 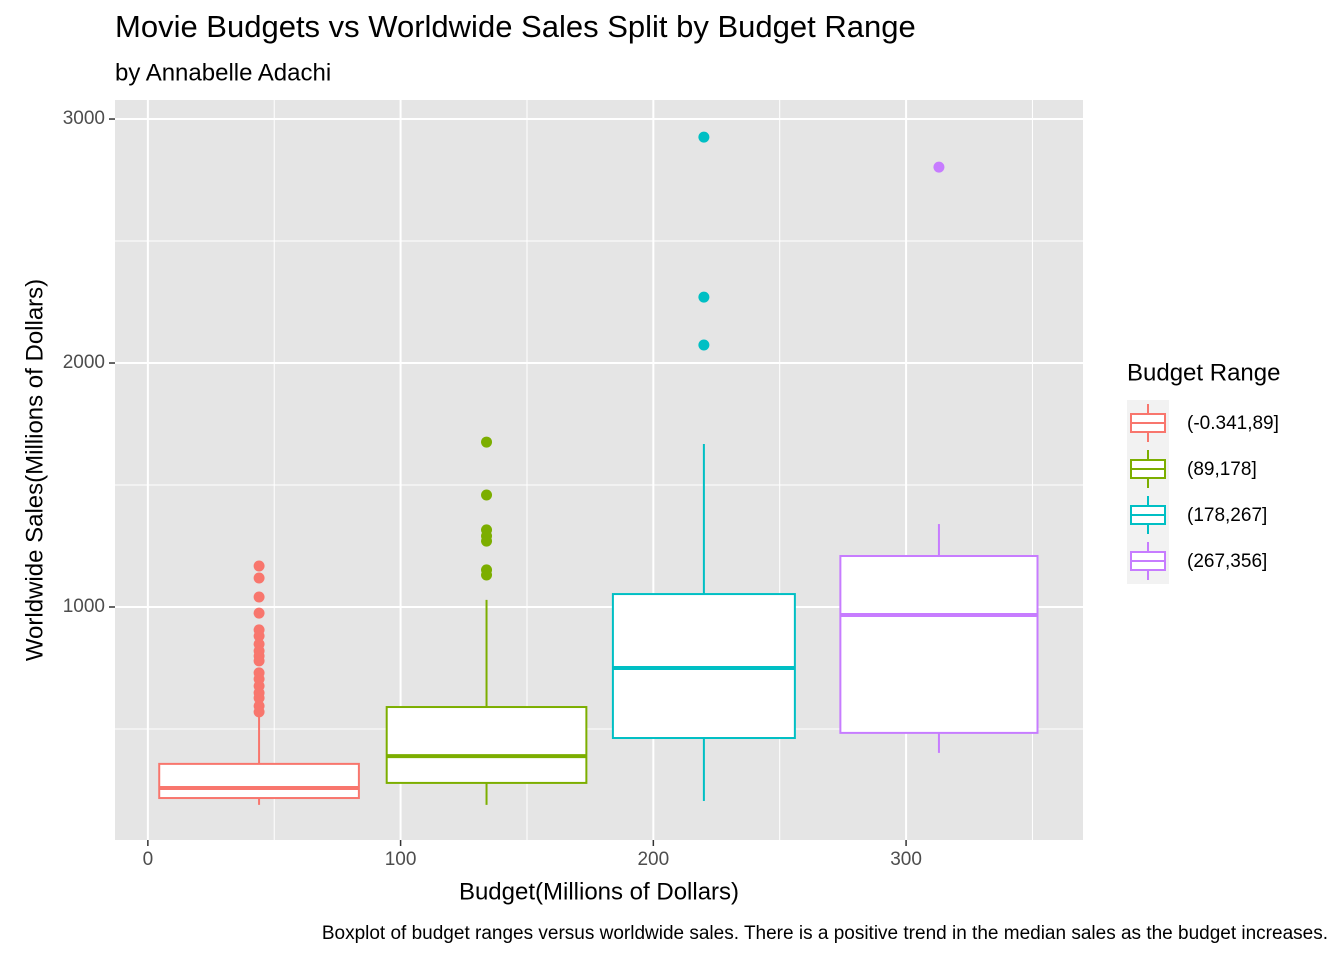 What do you see at coordinates (401, 859) in the screenshot?
I see `x-tick-label: 100` at bounding box center [401, 859].